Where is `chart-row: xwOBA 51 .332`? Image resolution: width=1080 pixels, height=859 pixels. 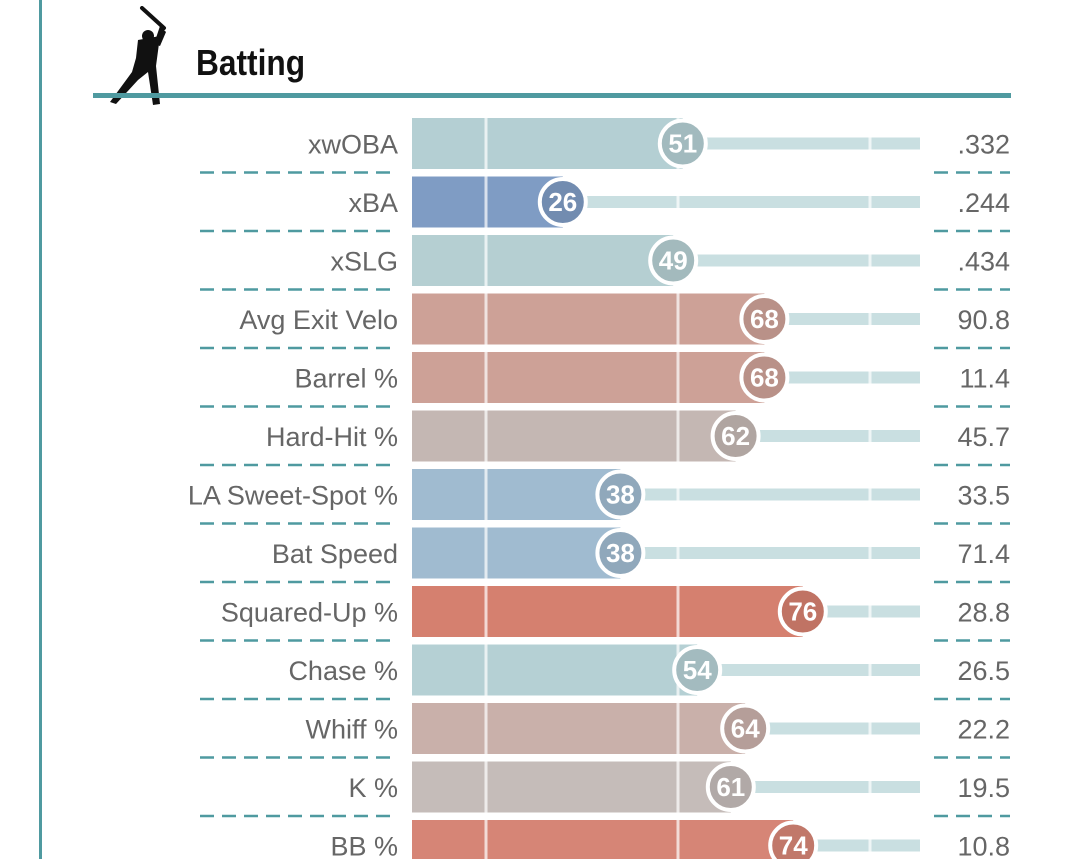
chart-row: xwOBA 51 .332 is located at coordinates (659, 143).